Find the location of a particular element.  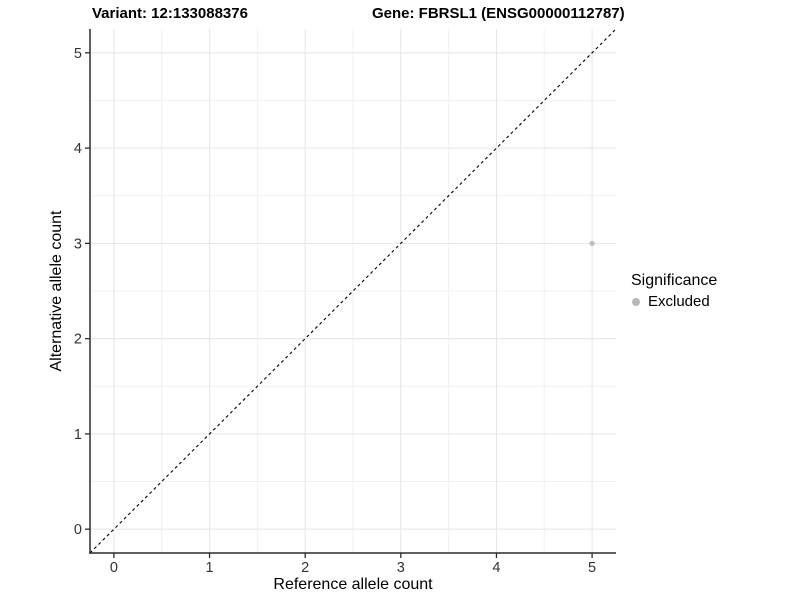

variant-title: Variant: 12:133088376 is located at coordinates (170, 13).